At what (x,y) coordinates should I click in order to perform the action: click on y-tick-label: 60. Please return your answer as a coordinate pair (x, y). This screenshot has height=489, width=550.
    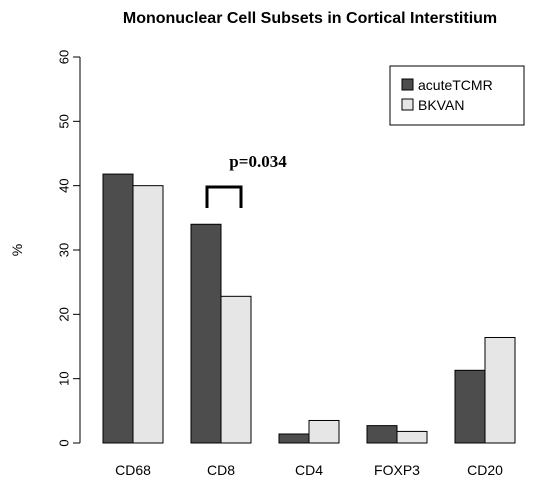
    Looking at the image, I should click on (63, 57).